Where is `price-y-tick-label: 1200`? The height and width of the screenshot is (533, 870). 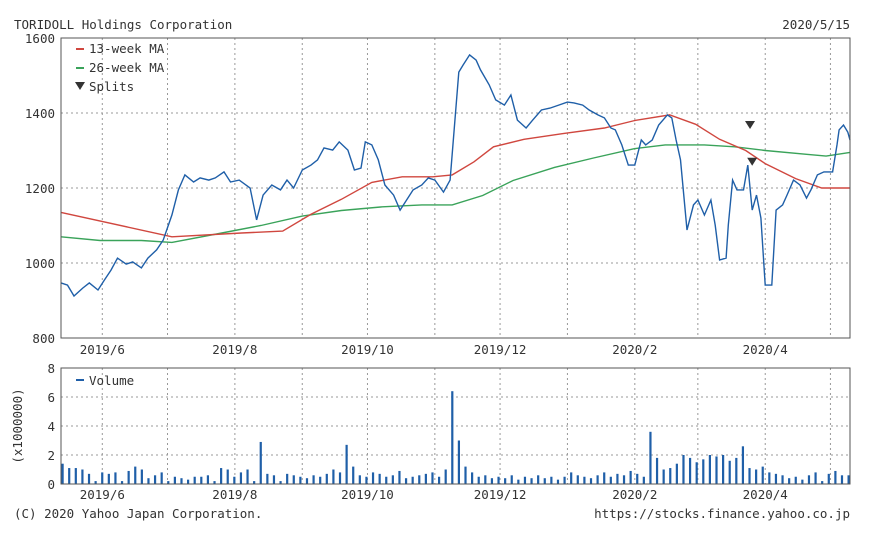 price-y-tick-label: 1200 is located at coordinates (40, 188).